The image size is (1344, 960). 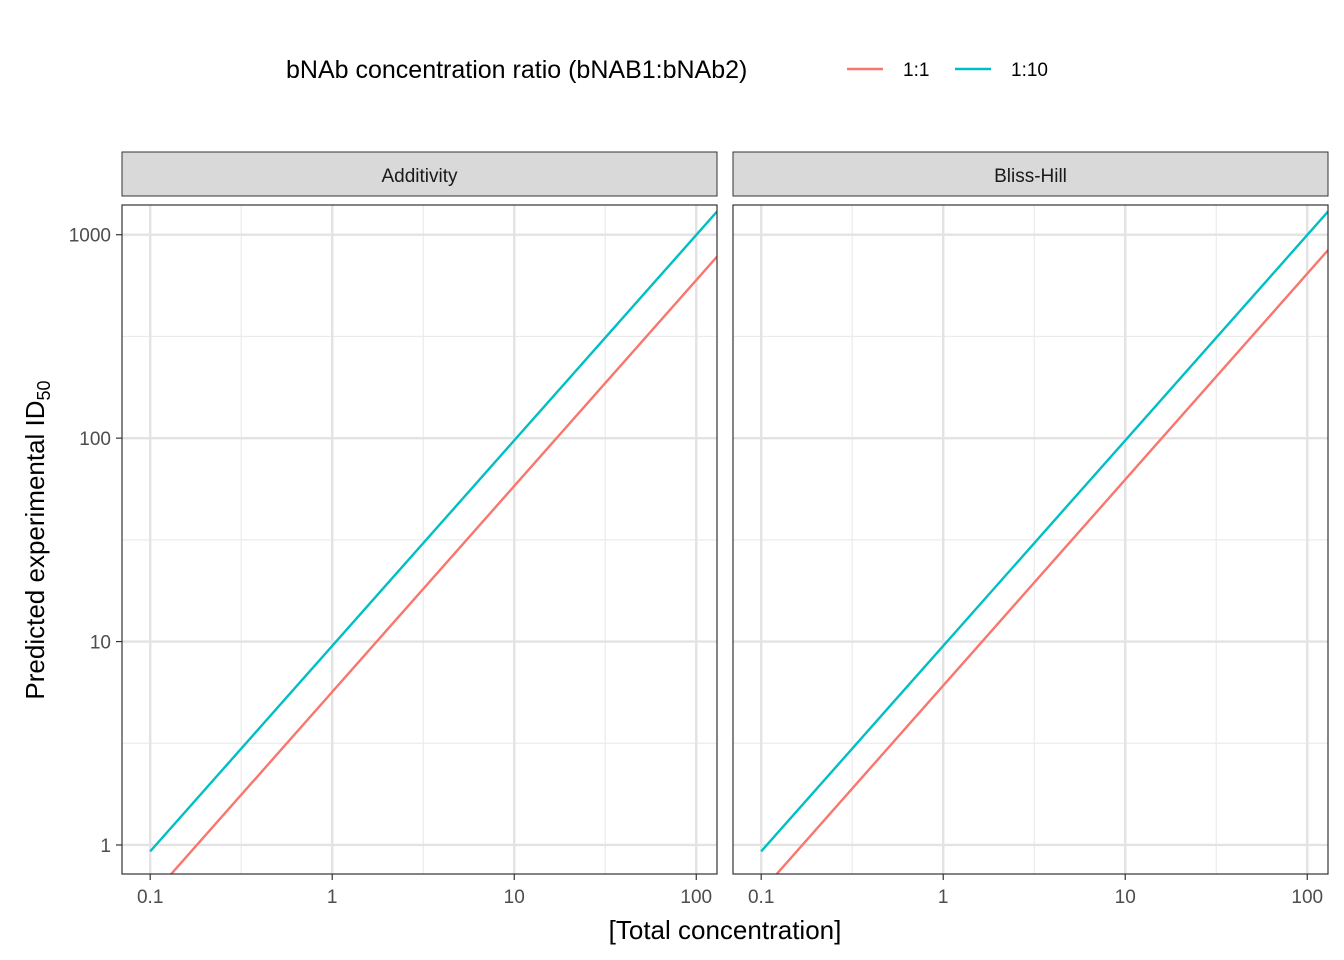 I want to click on x-axis-bliss-hill: 0.1 1 10 100, so click(x=1035, y=891).